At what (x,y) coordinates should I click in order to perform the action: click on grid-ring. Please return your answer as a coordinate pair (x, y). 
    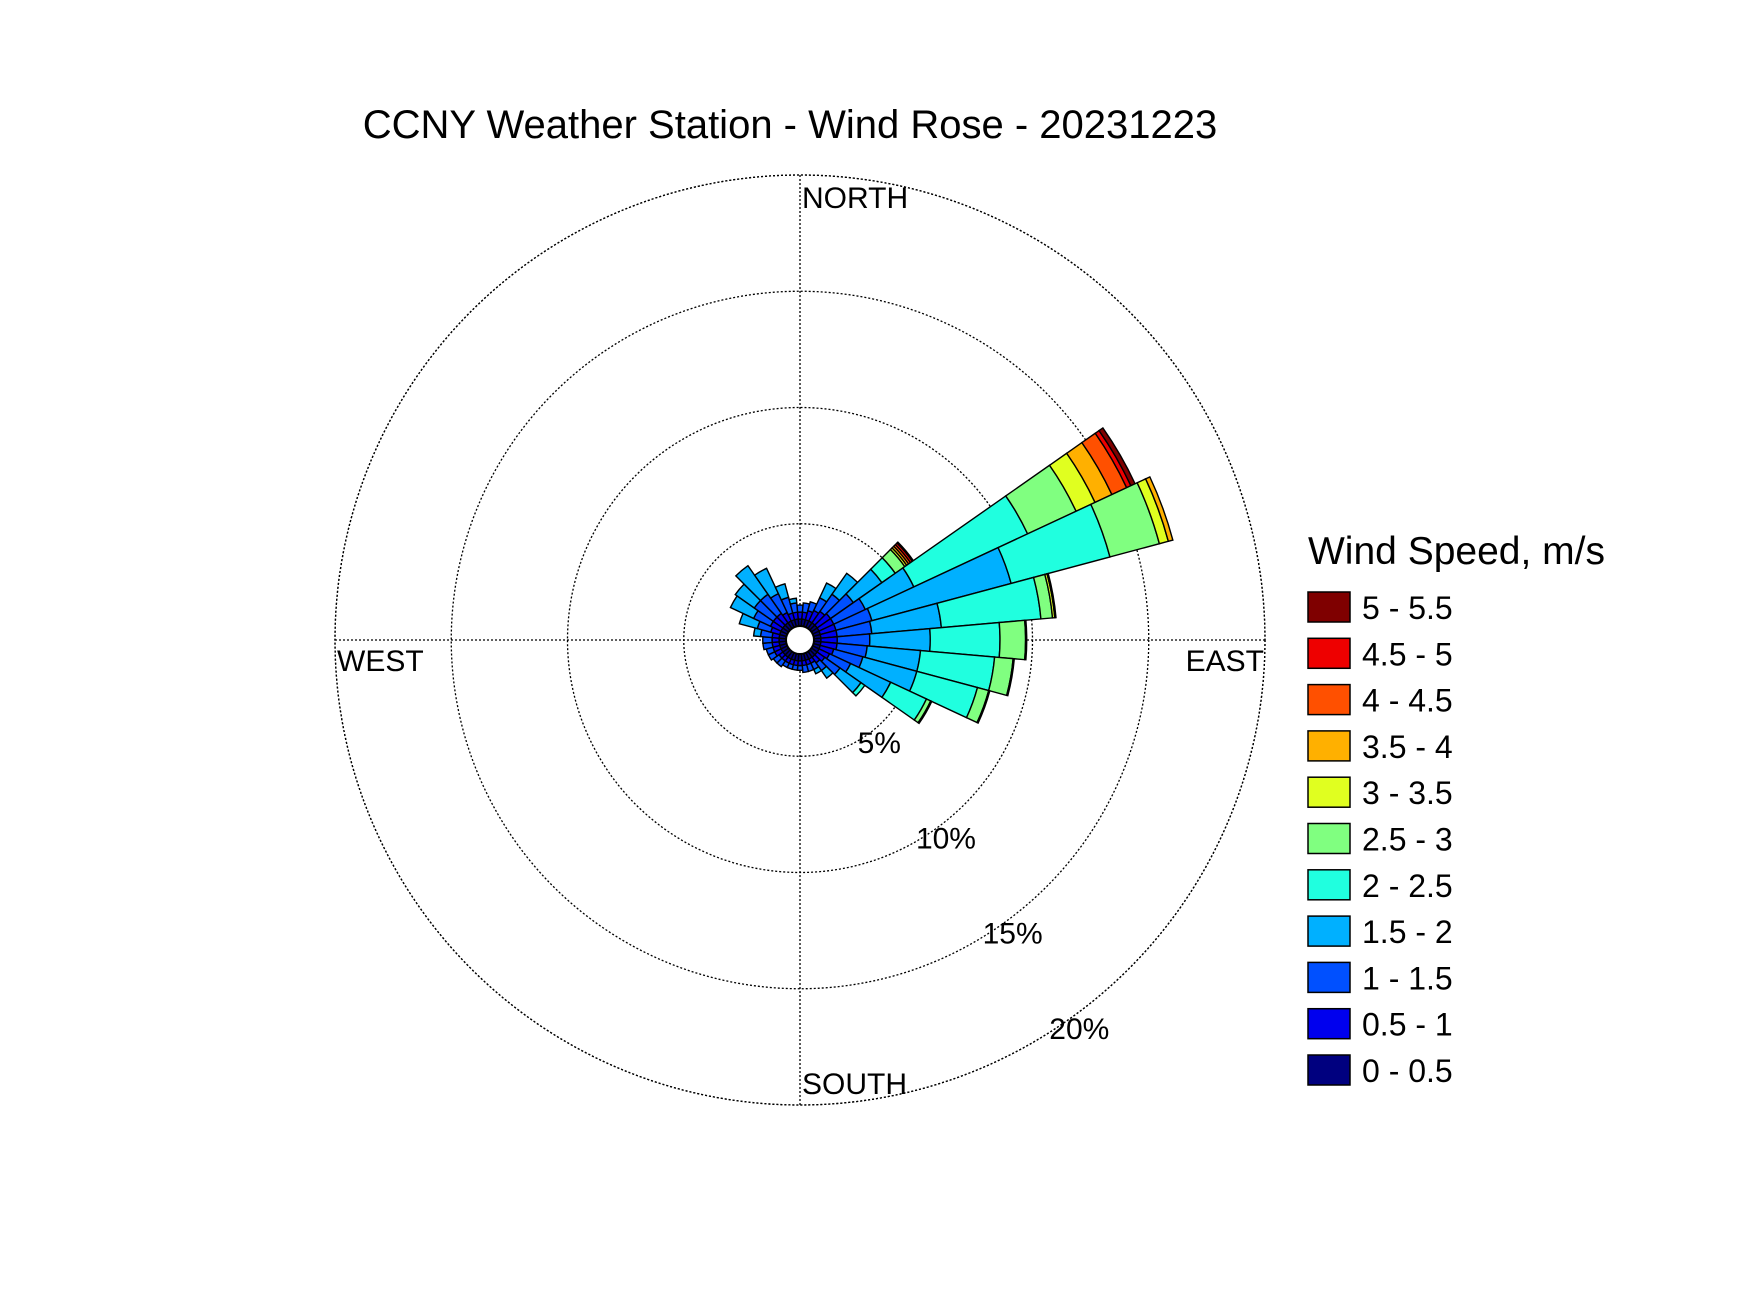
    Looking at the image, I should click on (800, 640).